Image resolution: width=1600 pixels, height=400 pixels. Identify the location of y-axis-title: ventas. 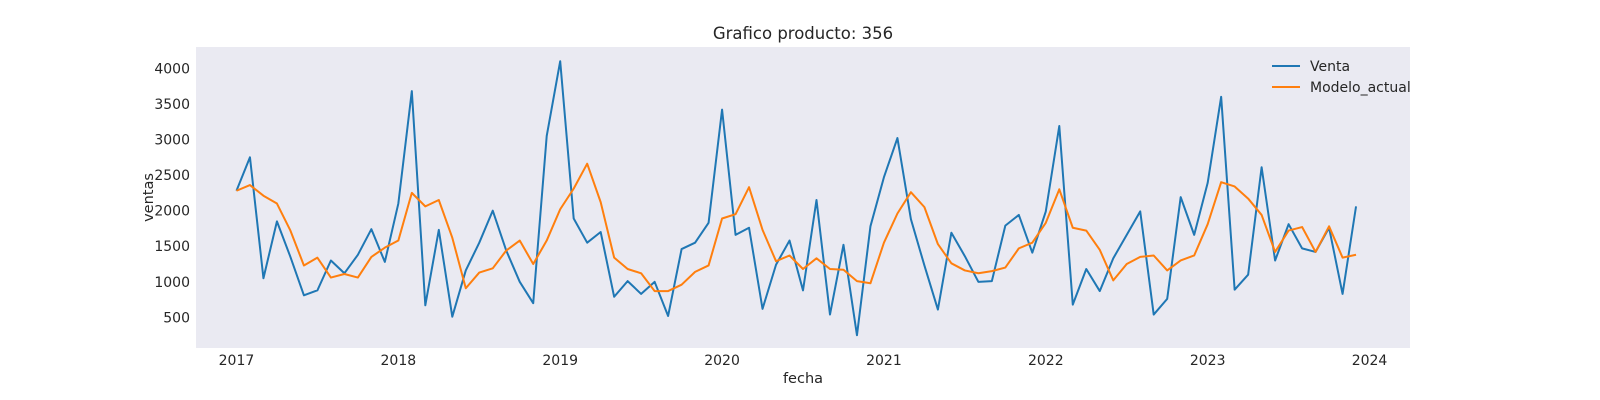
(149, 197).